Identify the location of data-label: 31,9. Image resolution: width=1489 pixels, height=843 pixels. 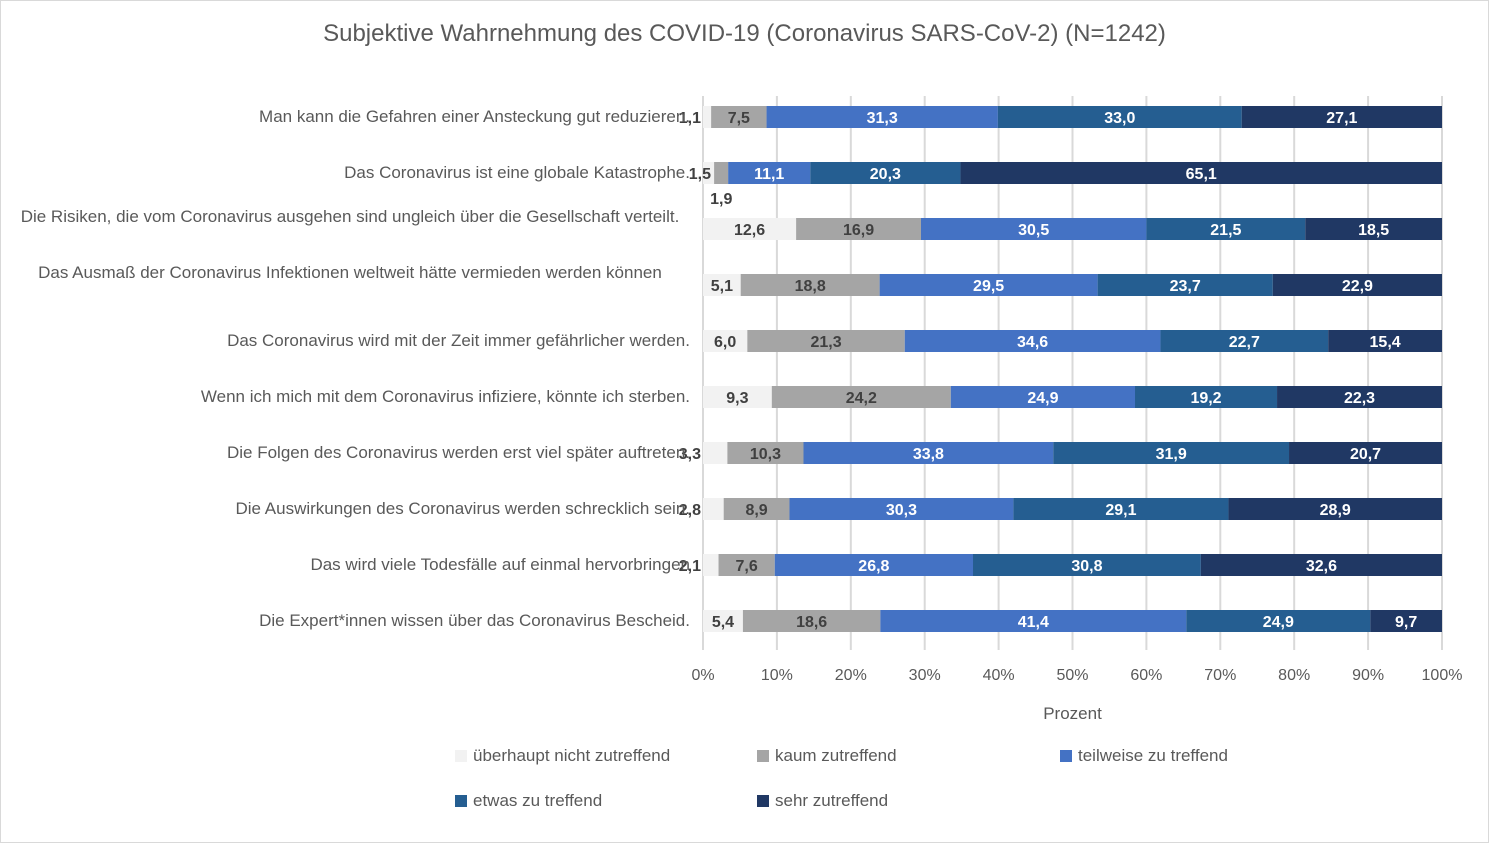
(1171, 454).